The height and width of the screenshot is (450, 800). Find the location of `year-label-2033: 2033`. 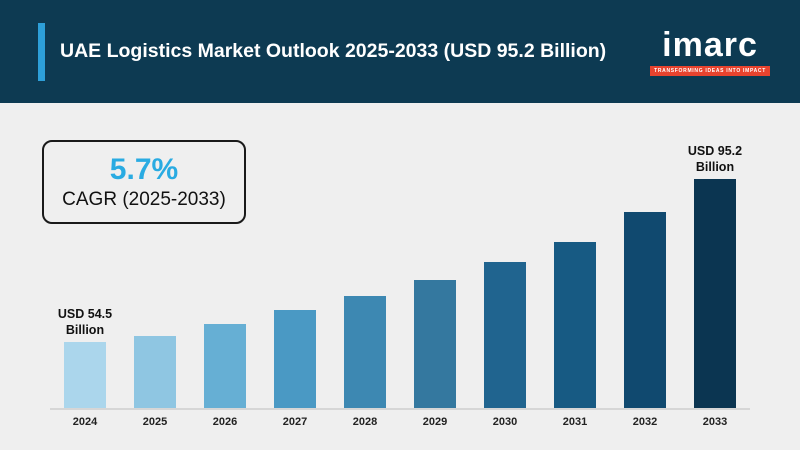

year-label-2033: 2033 is located at coordinates (715, 422).